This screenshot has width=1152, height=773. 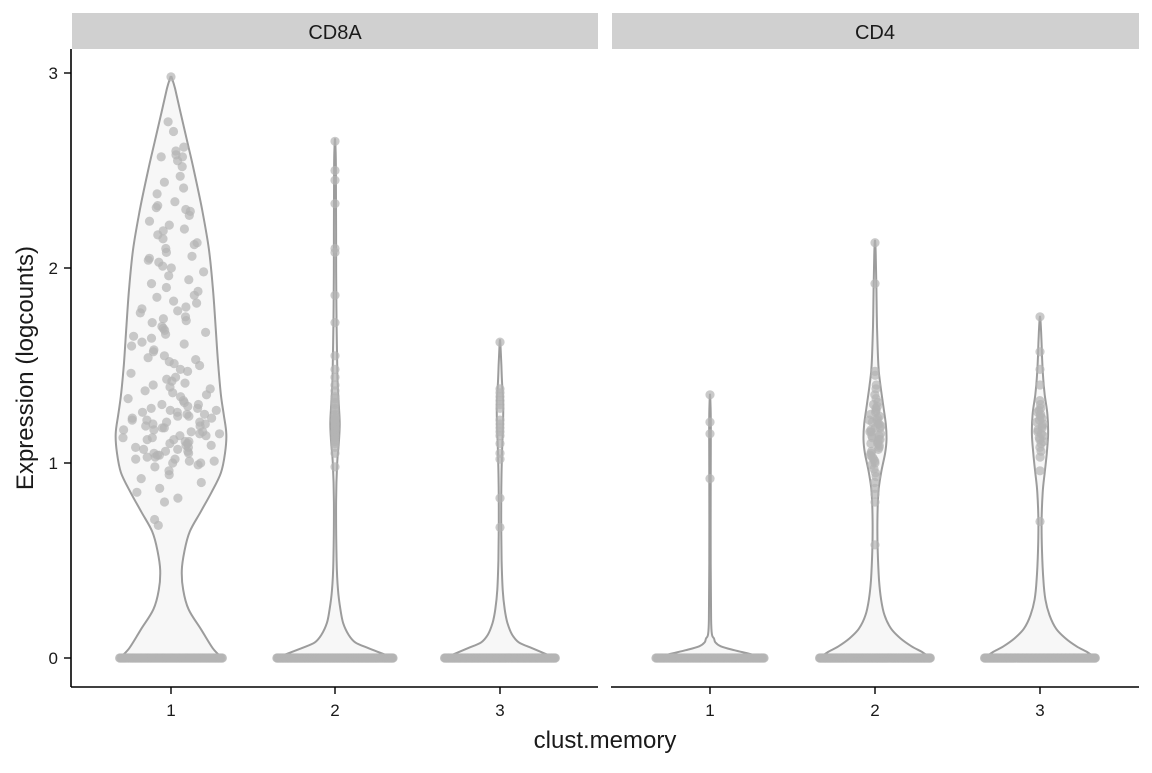 I want to click on x-axis-title: clust.memory, so click(x=605, y=740).